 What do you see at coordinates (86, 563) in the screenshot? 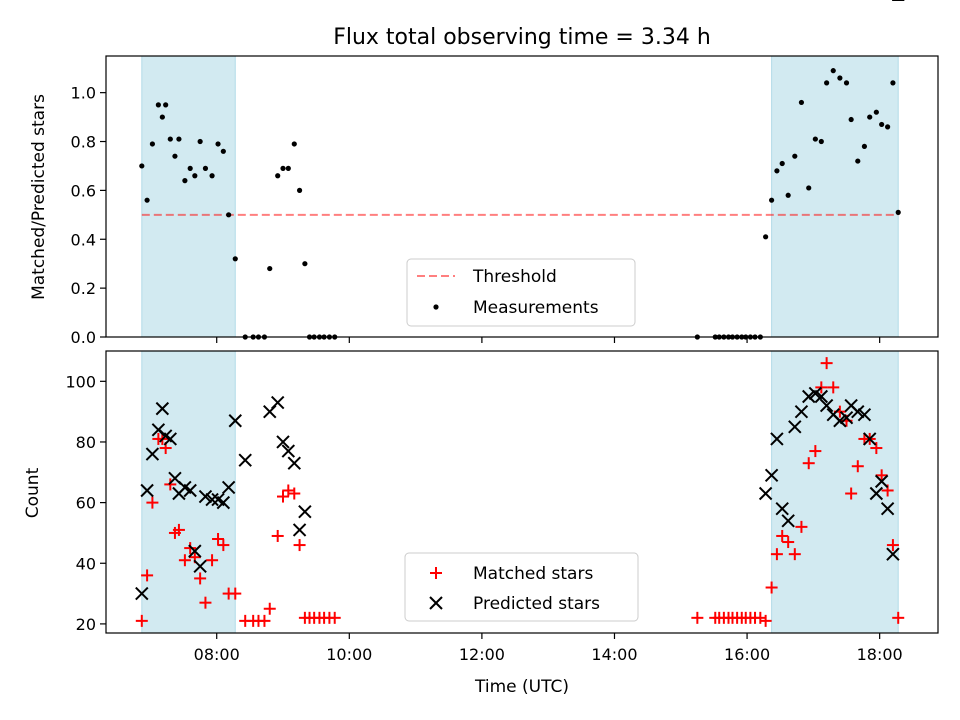
I see `bottom-y-tick-label: 40` at bounding box center [86, 563].